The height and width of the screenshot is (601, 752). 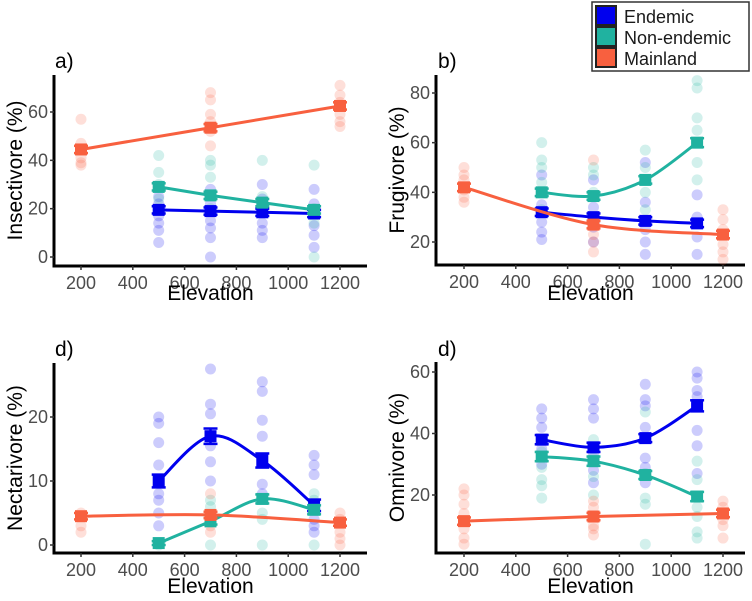 What do you see at coordinates (671, 282) in the screenshot?
I see `x-tick-label: 1000` at bounding box center [671, 282].